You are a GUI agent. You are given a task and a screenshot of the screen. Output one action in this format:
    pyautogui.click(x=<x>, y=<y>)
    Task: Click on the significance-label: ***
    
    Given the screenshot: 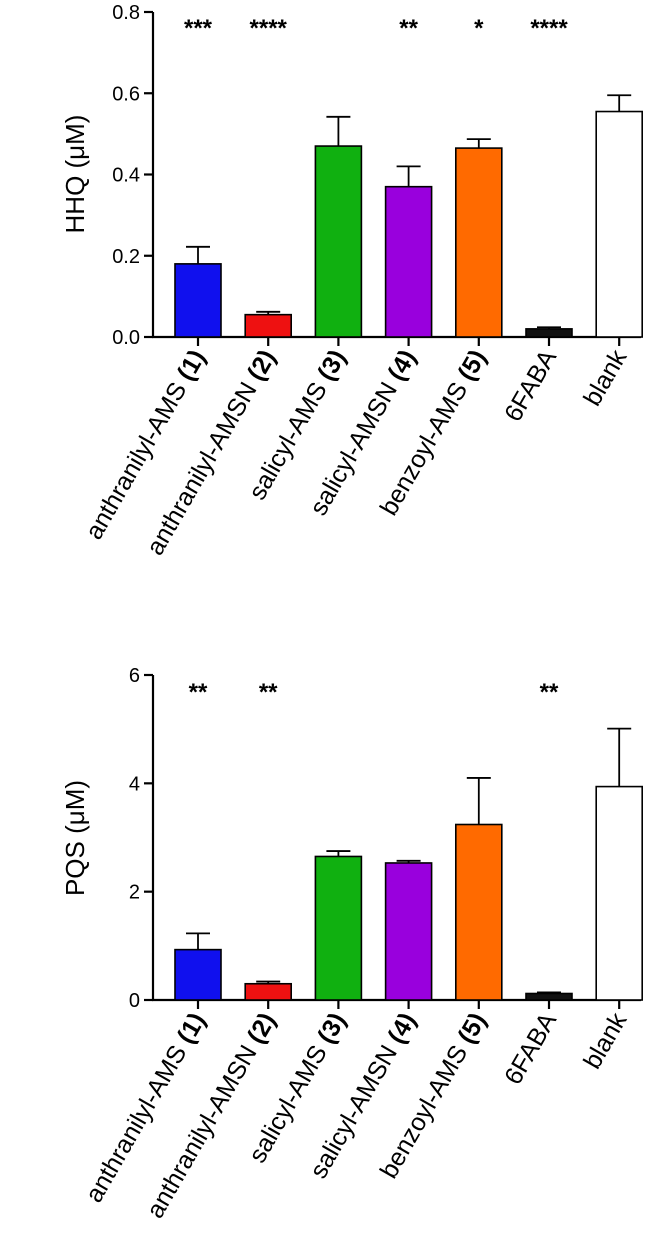 What is the action you would take?
    pyautogui.click(x=198, y=28)
    